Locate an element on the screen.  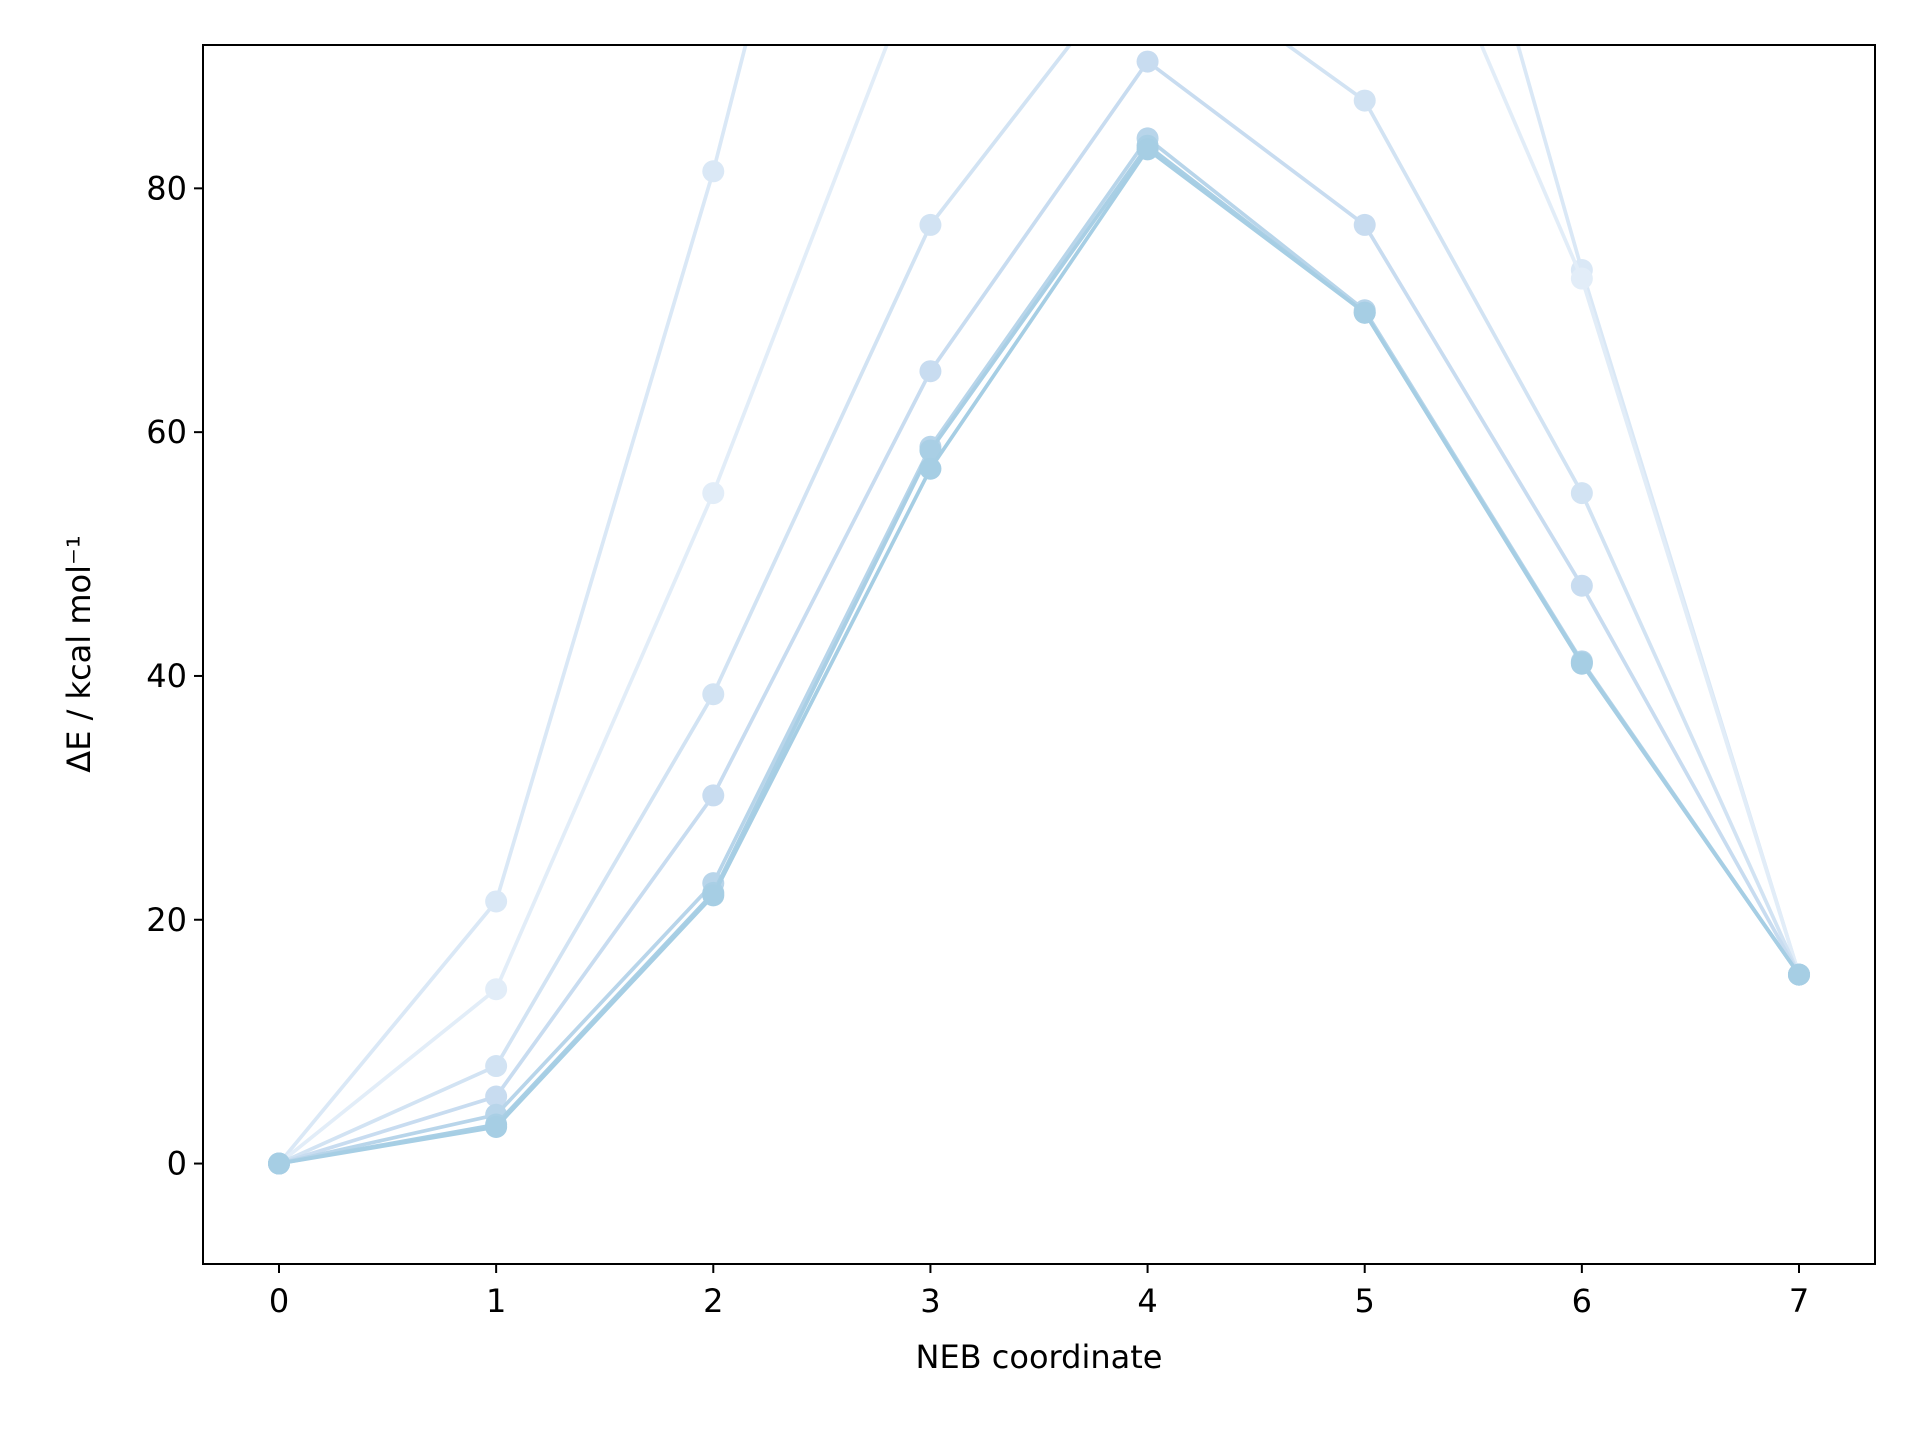
y-tick-label: 60 is located at coordinates (166, 432).